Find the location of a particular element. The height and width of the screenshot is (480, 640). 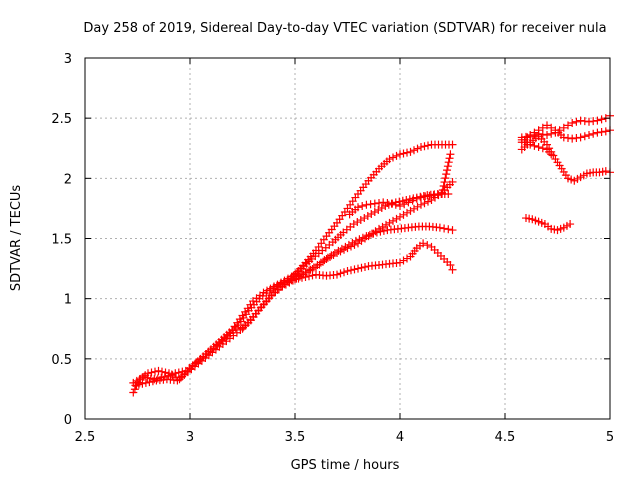

y-tick-label: 2 is located at coordinates (68, 179).